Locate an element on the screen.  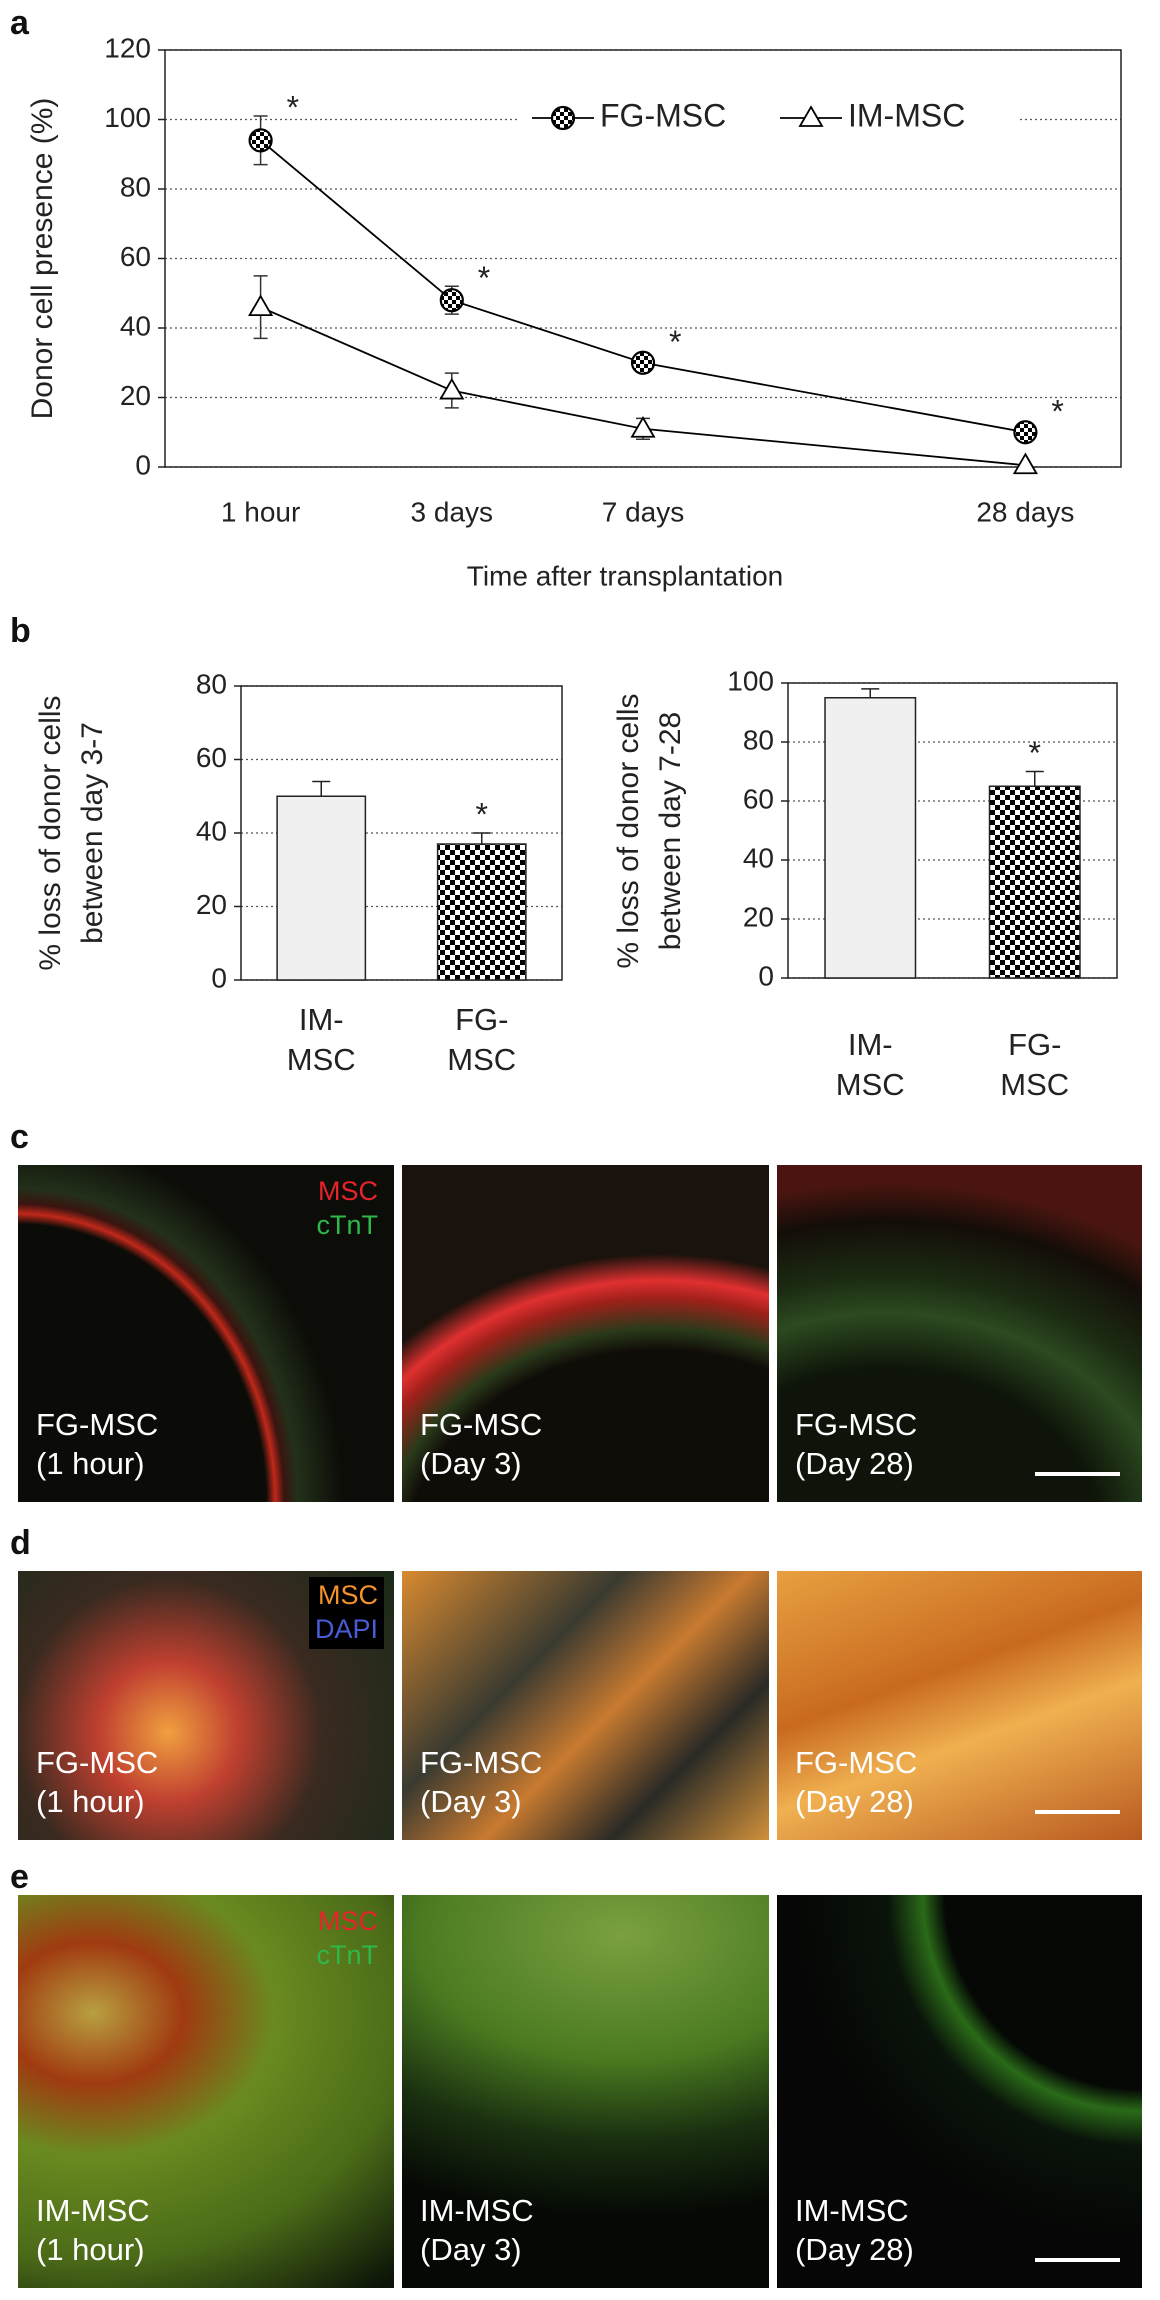
legend-box is located at coordinates (770, 118).